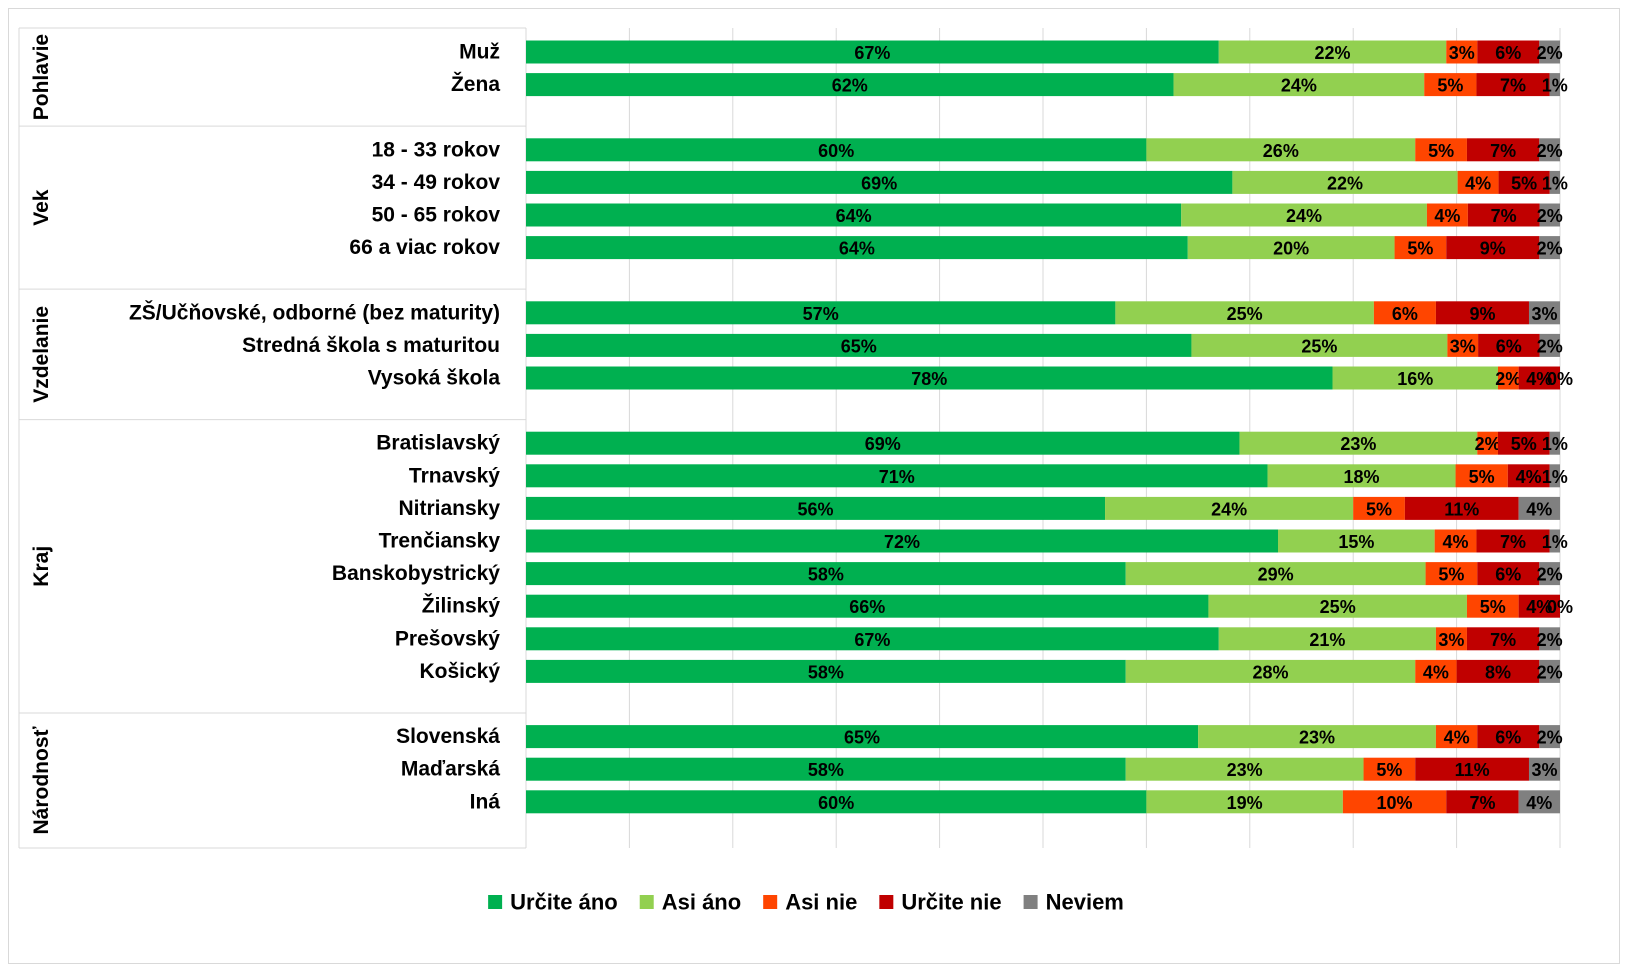  Describe the element at coordinates (436, 182) in the screenshot. I see `category-label: 34 - 49 rokov` at that location.